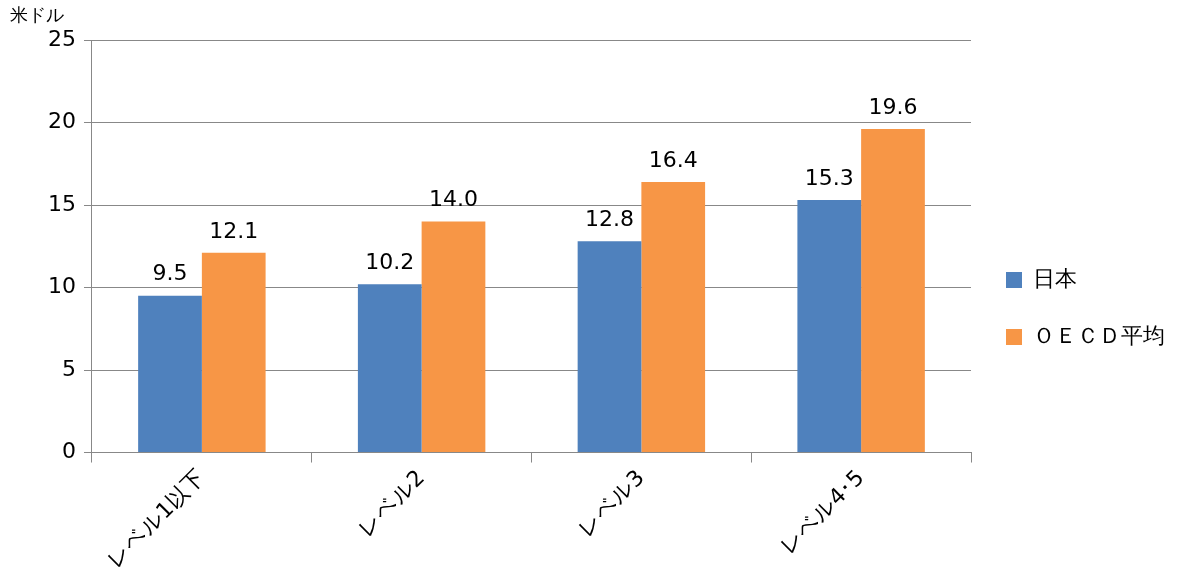  Describe the element at coordinates (673, 159) in the screenshot. I see `data-label: 16.4` at that location.